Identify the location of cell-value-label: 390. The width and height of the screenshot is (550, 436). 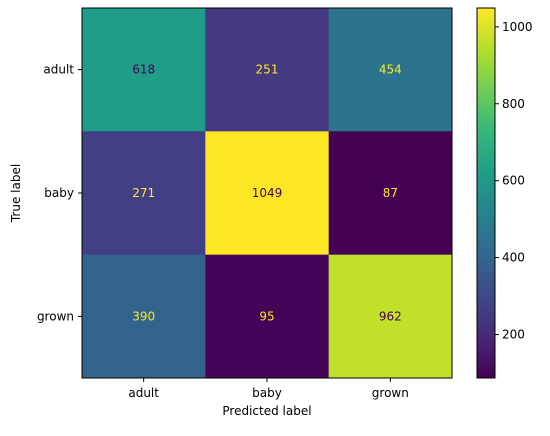
(143, 316).